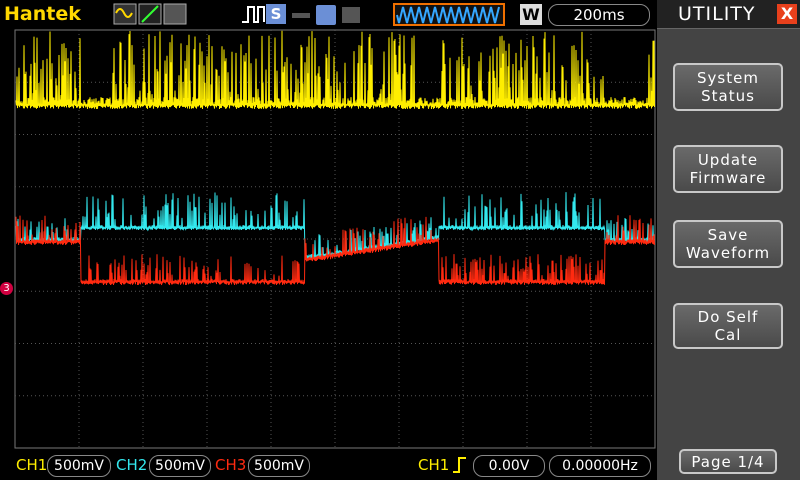 This screenshot has height=480, width=800. Describe the element at coordinates (728, 461) in the screenshot. I see `page-button: Page 1/4` at that location.